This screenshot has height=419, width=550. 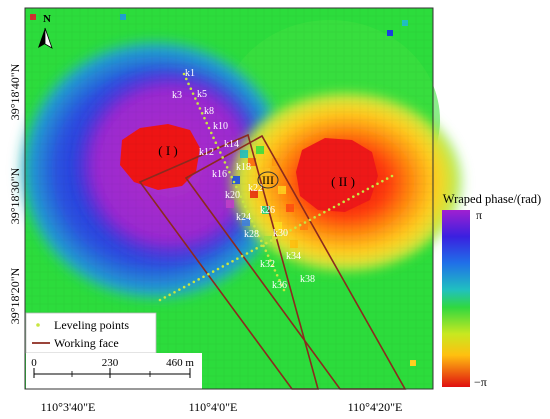 I want to click on leveling-point-label-k3: k3, so click(x=177, y=95).